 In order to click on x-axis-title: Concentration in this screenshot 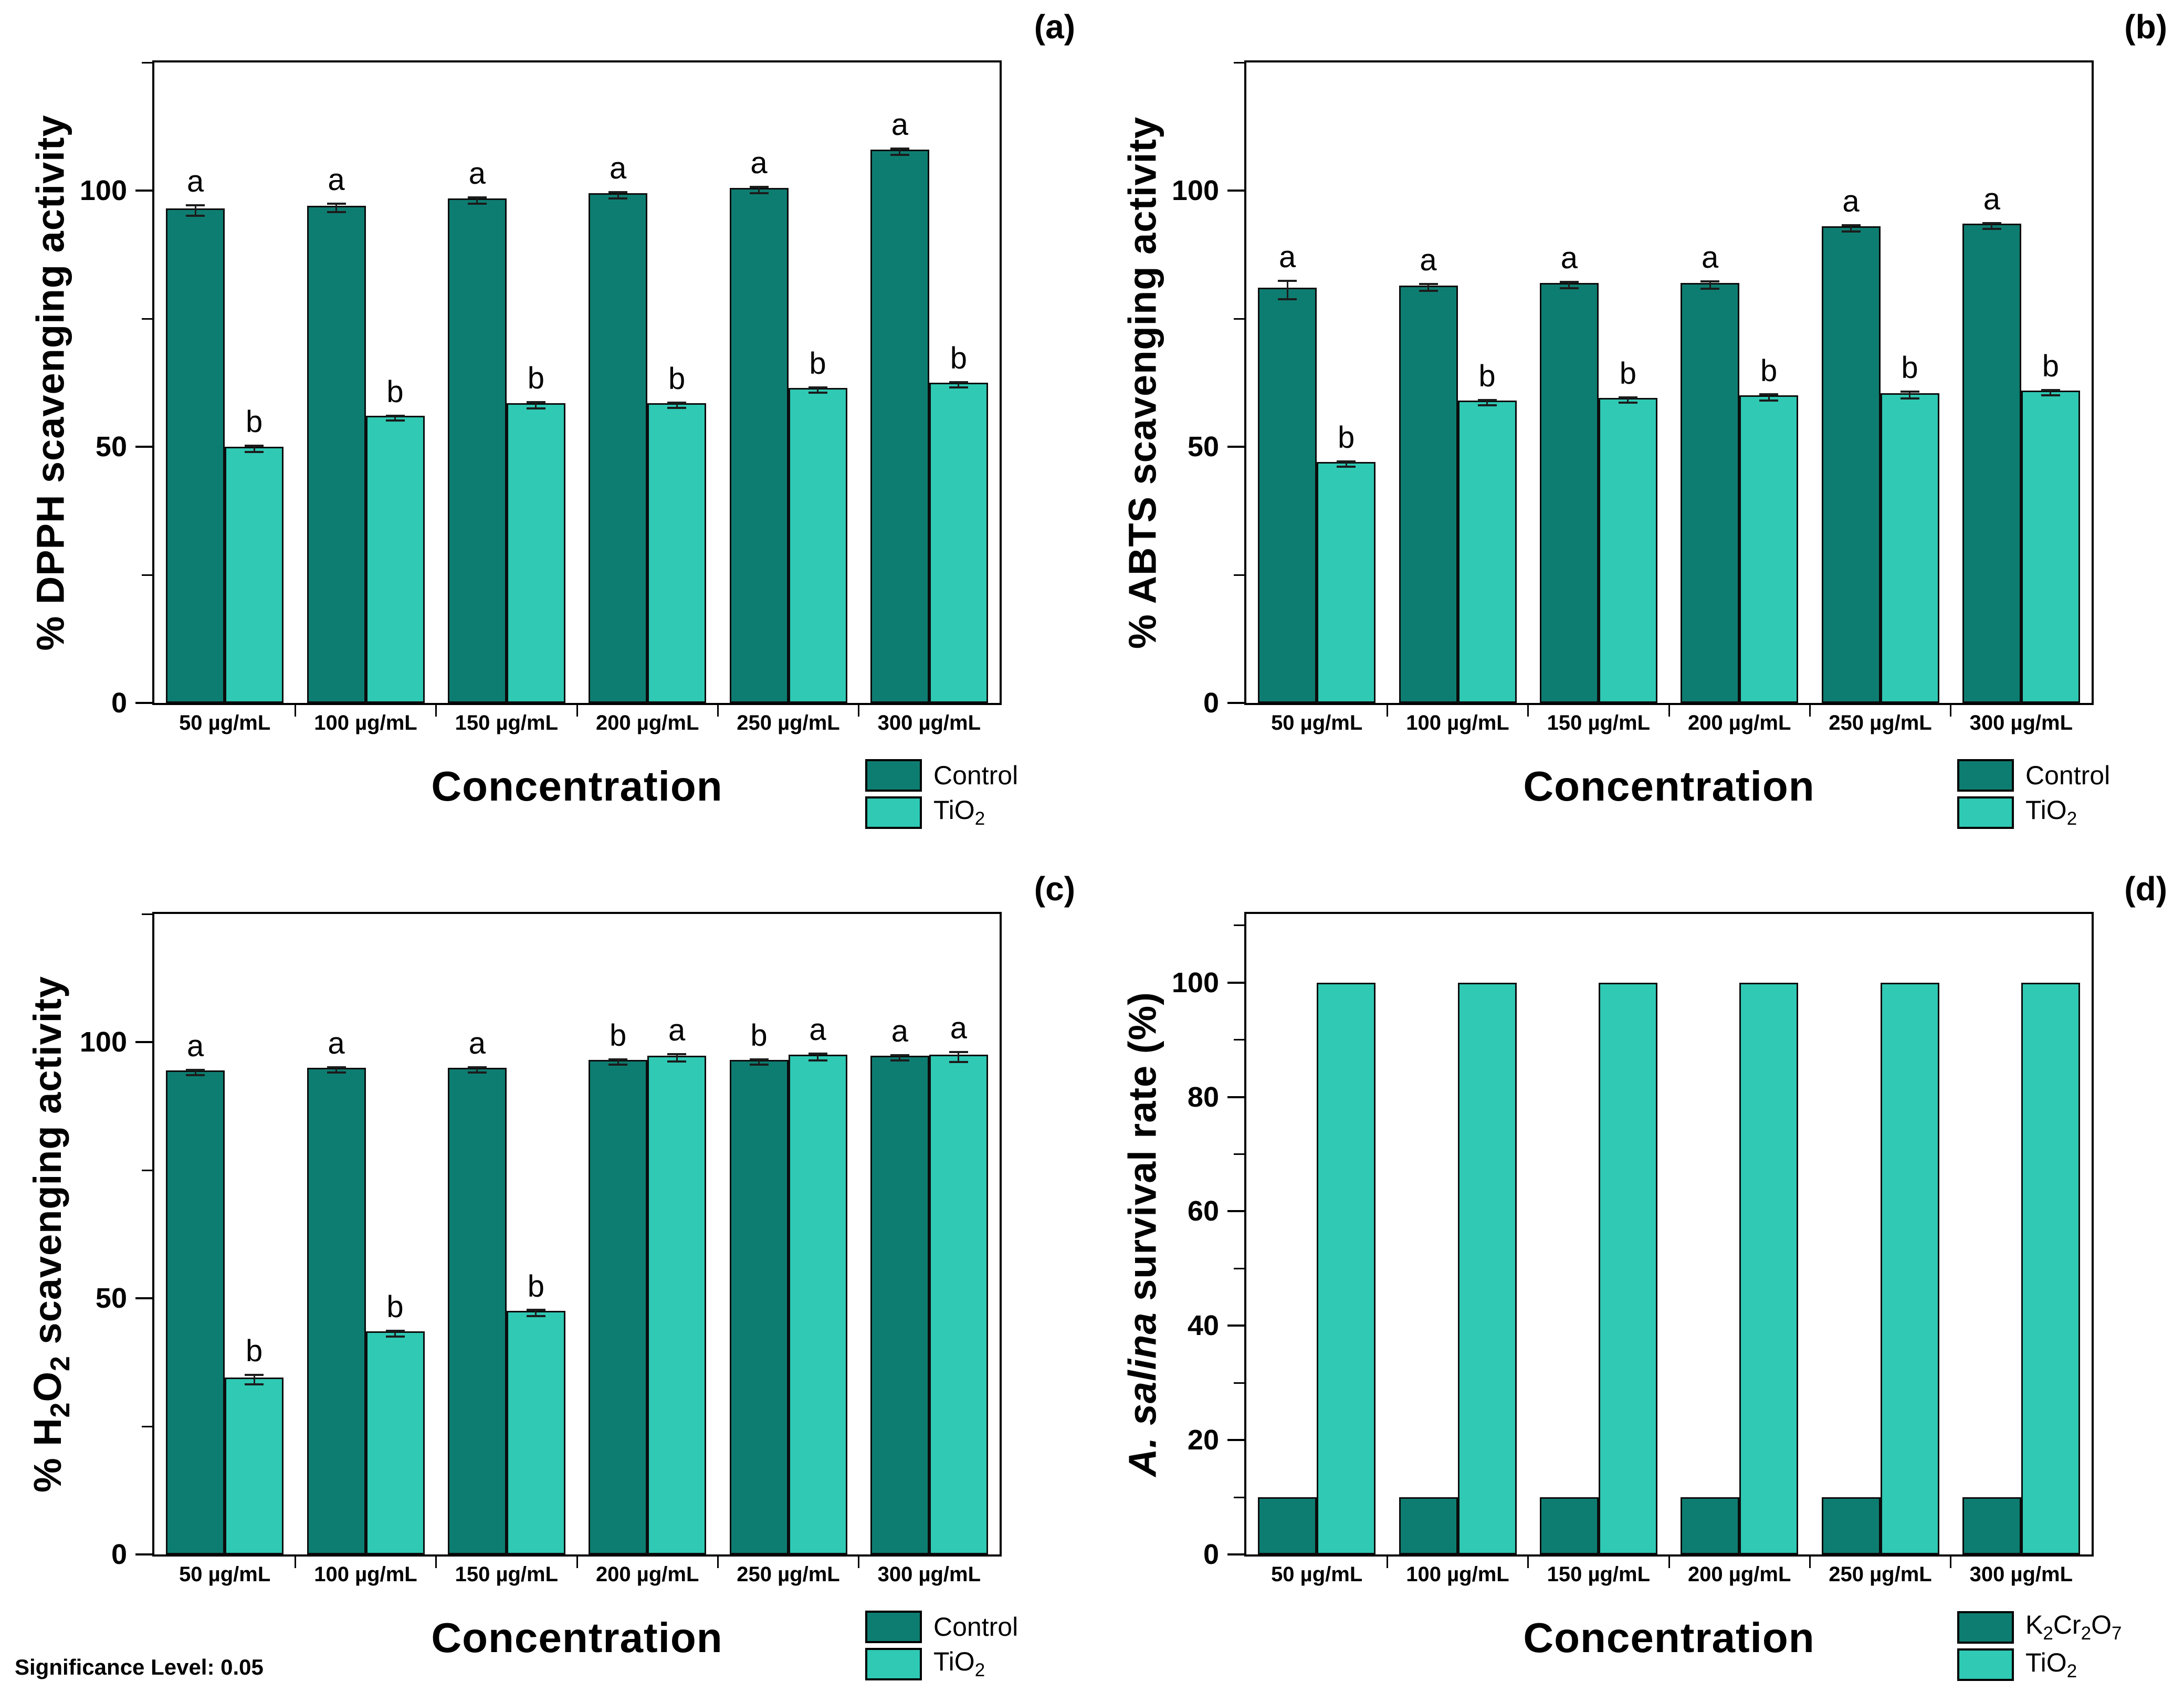, I will do `click(1669, 786)`.